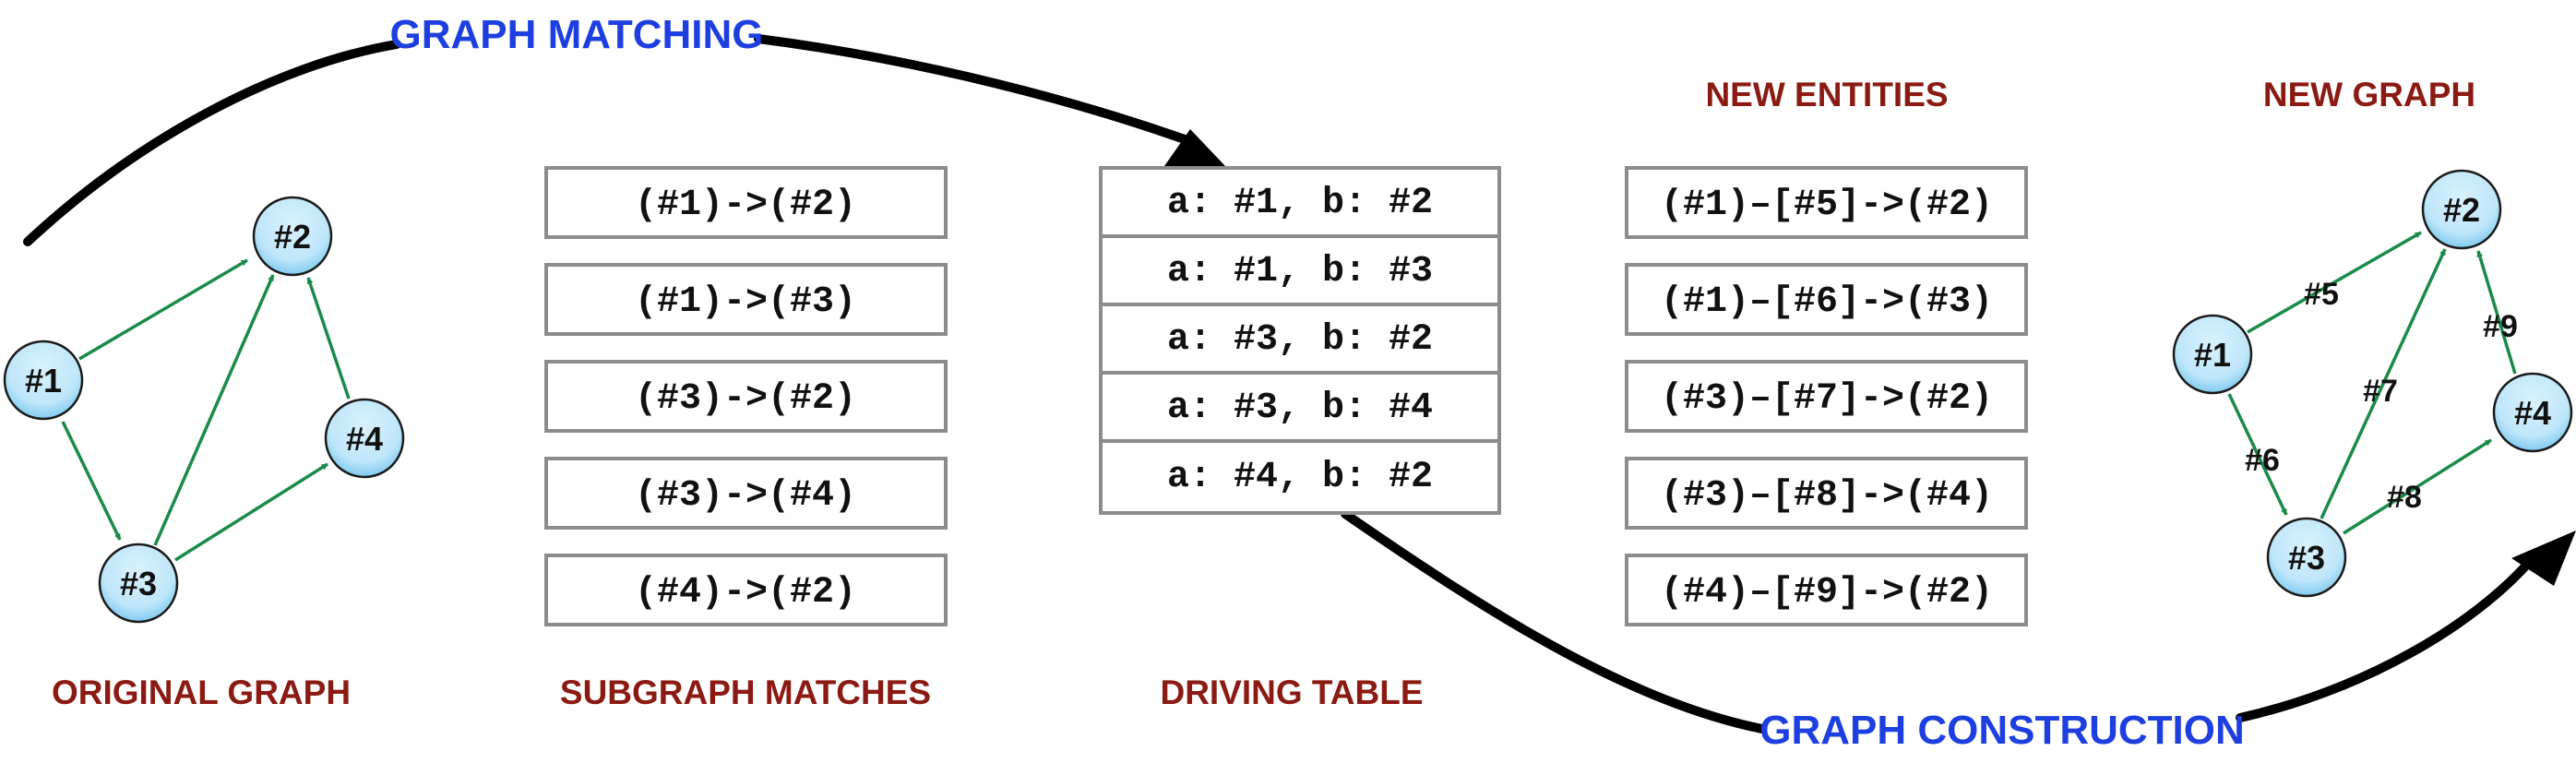 This screenshot has width=2576, height=775. I want to click on new-edge-label-7: #7, so click(2380, 392).